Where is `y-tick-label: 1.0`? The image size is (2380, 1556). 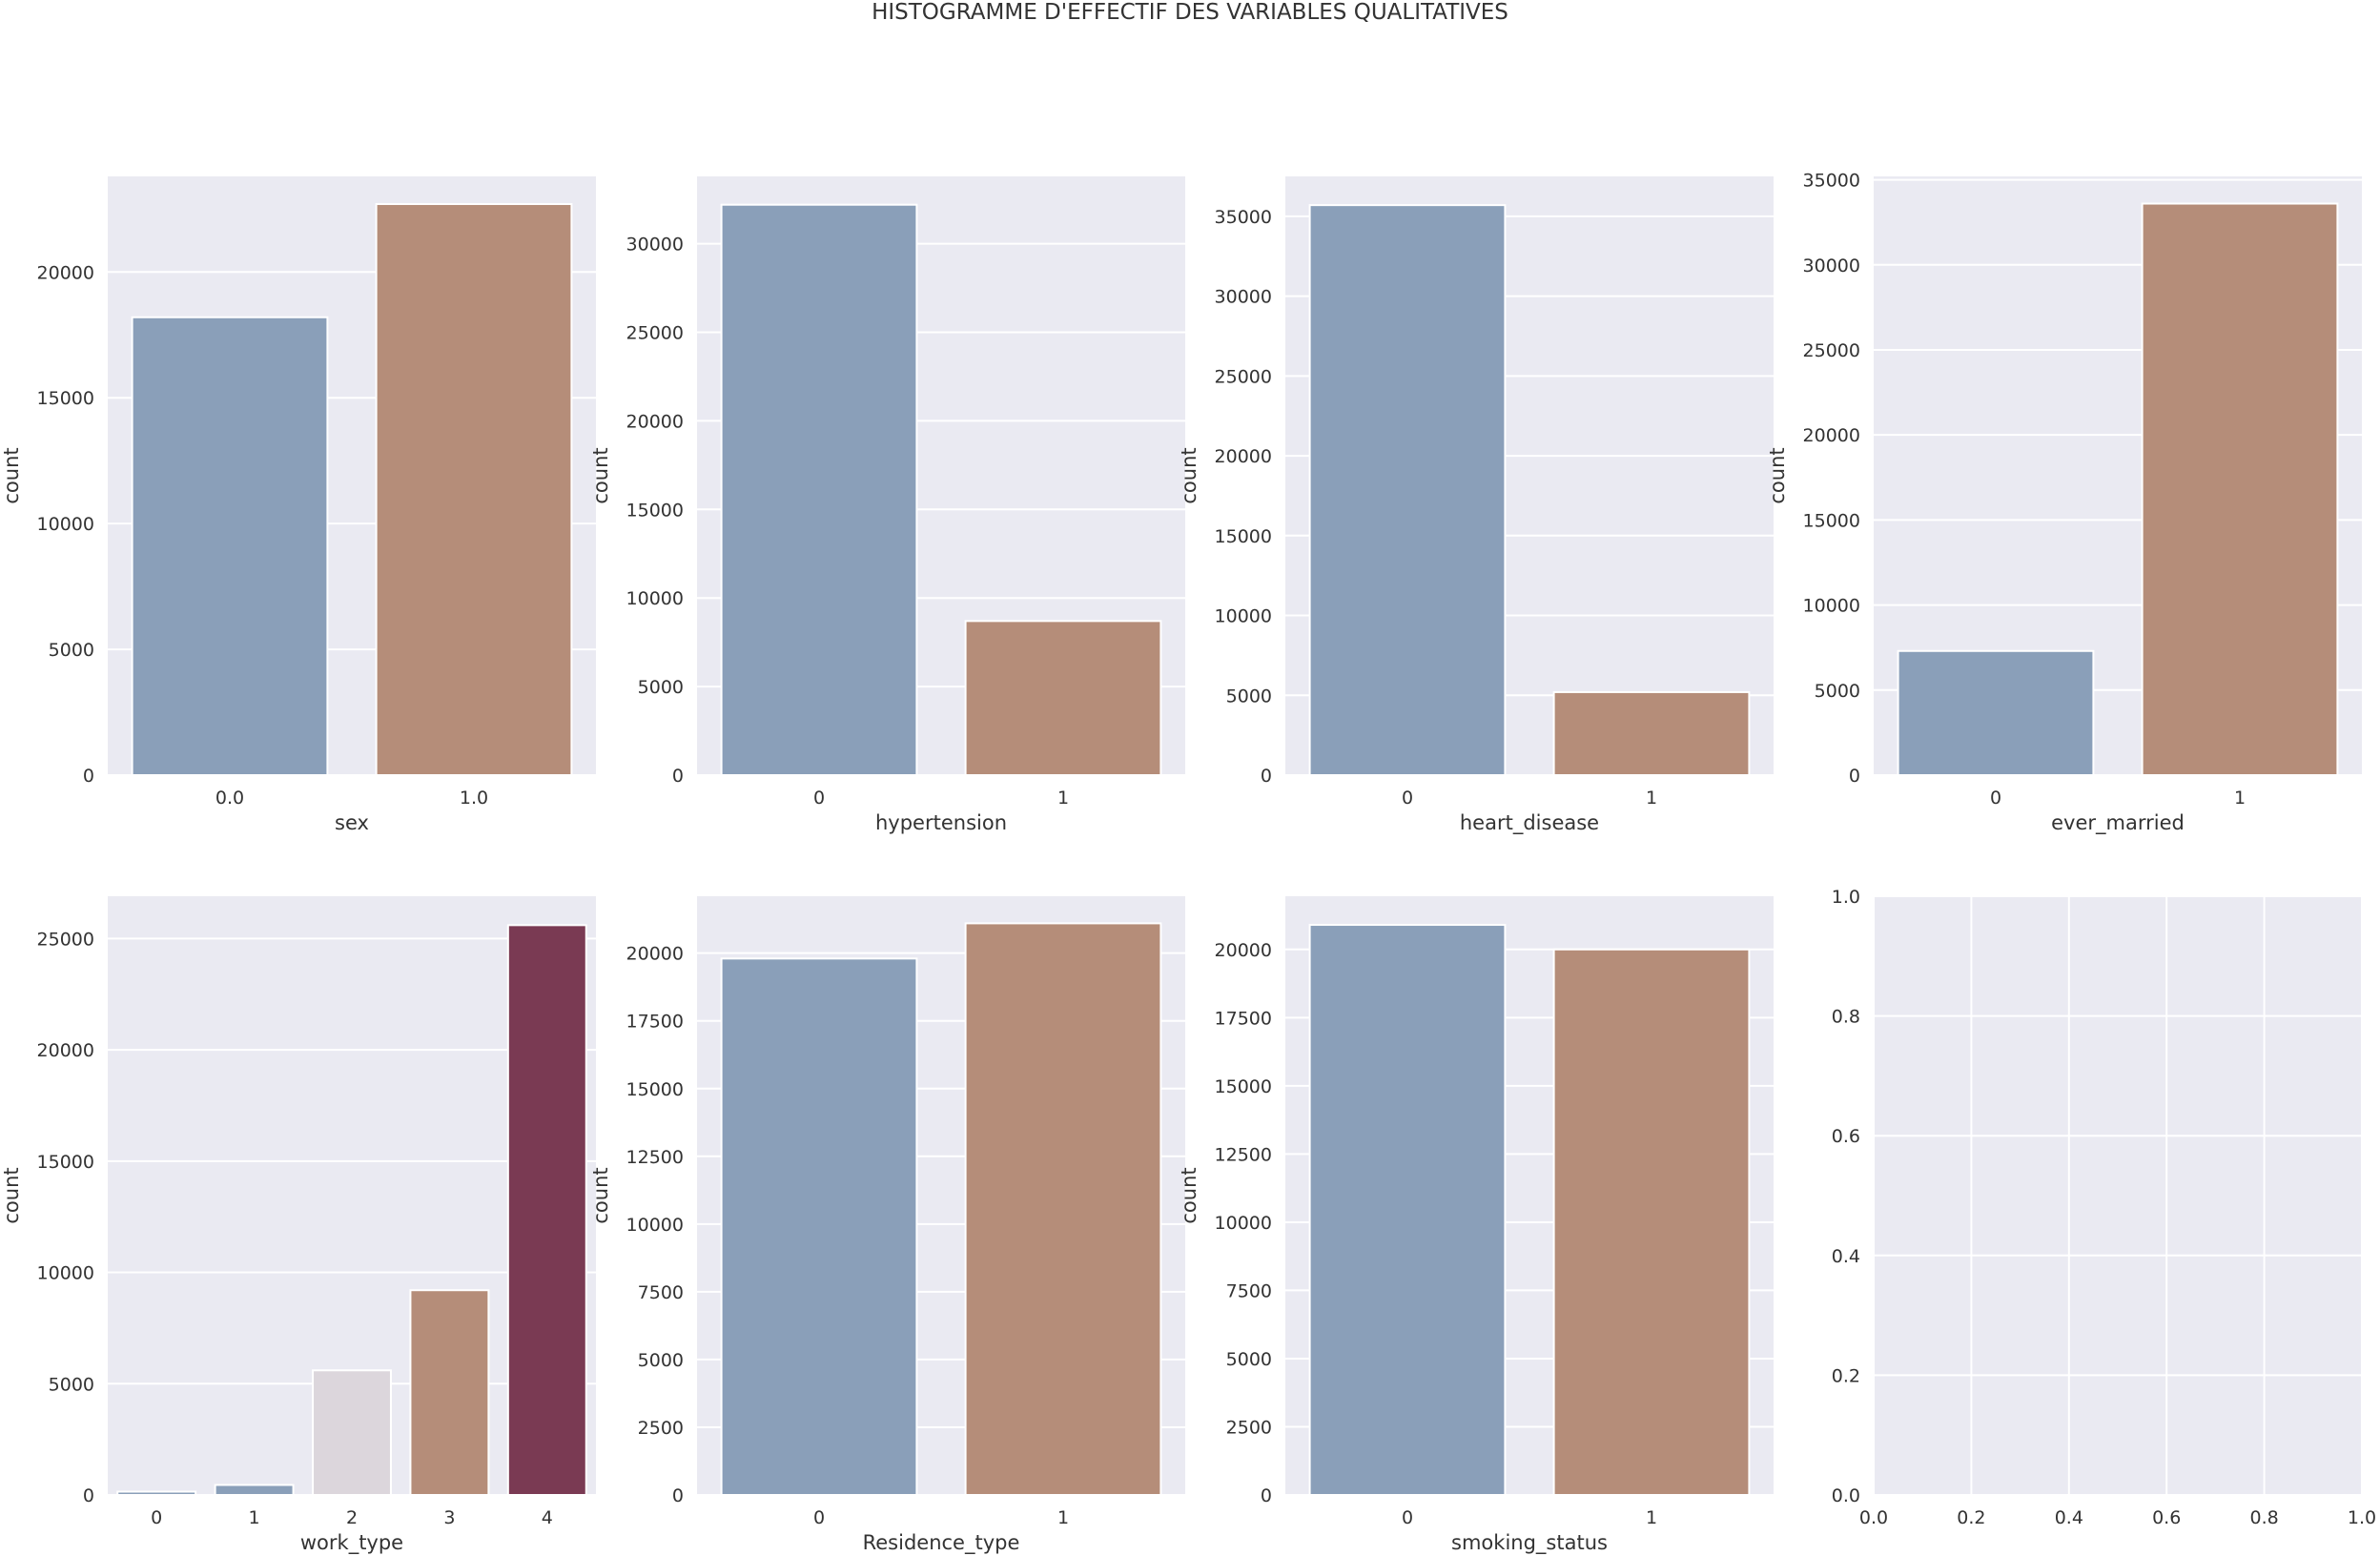
y-tick-label: 1.0 is located at coordinates (1846, 897).